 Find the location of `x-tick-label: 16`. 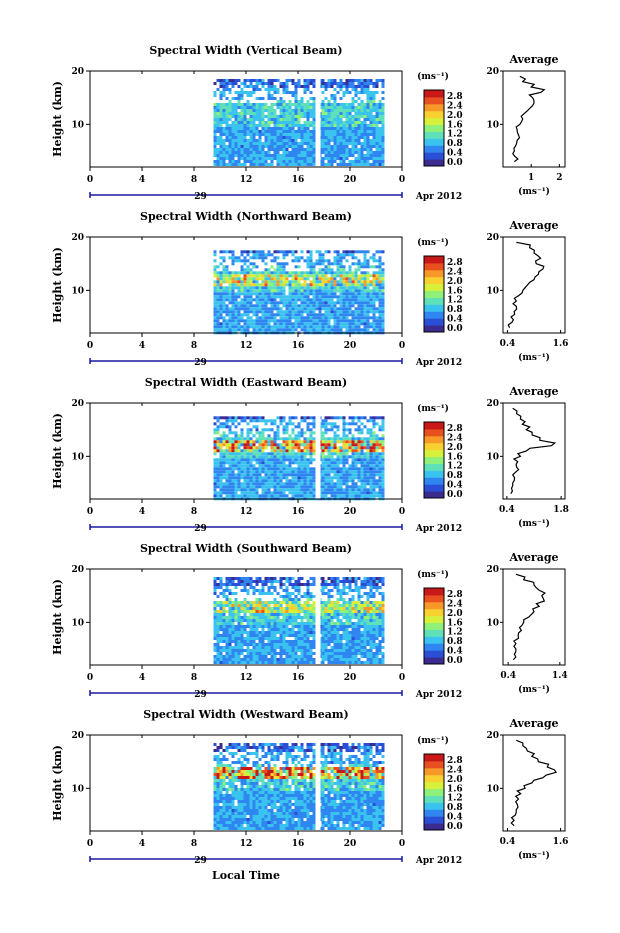

x-tick-label: 16 is located at coordinates (298, 346).